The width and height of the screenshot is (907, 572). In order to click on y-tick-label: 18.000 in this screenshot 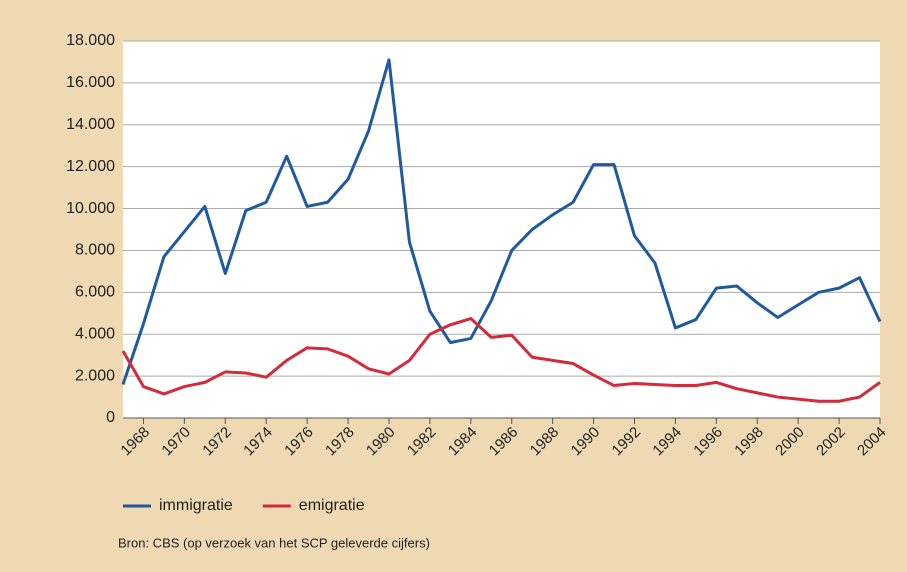, I will do `click(90, 40)`.